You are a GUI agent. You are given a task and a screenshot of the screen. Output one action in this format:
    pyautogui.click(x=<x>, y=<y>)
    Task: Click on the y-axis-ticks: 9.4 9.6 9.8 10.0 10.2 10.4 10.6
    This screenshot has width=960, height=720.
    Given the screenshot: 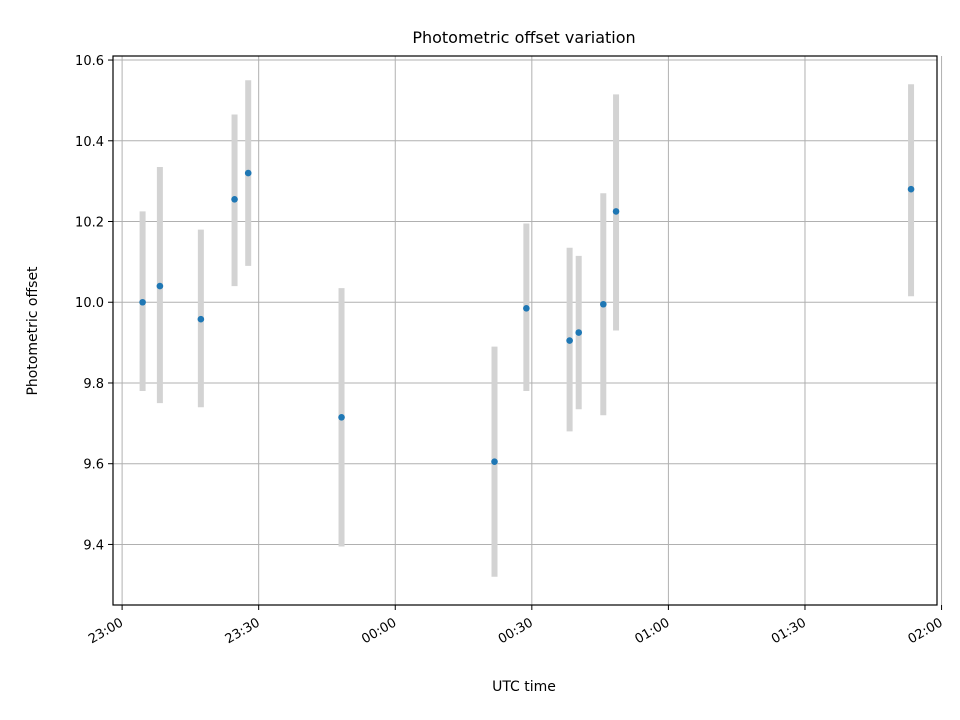 What is the action you would take?
    pyautogui.click(x=94, y=303)
    